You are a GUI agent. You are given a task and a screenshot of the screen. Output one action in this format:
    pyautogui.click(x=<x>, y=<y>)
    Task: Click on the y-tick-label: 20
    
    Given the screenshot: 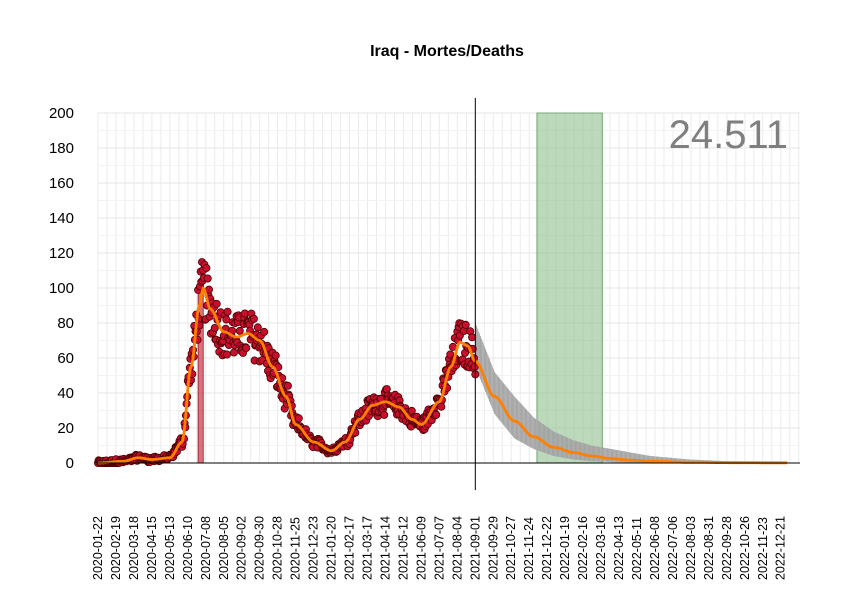 What is the action you would take?
    pyautogui.click(x=65, y=428)
    